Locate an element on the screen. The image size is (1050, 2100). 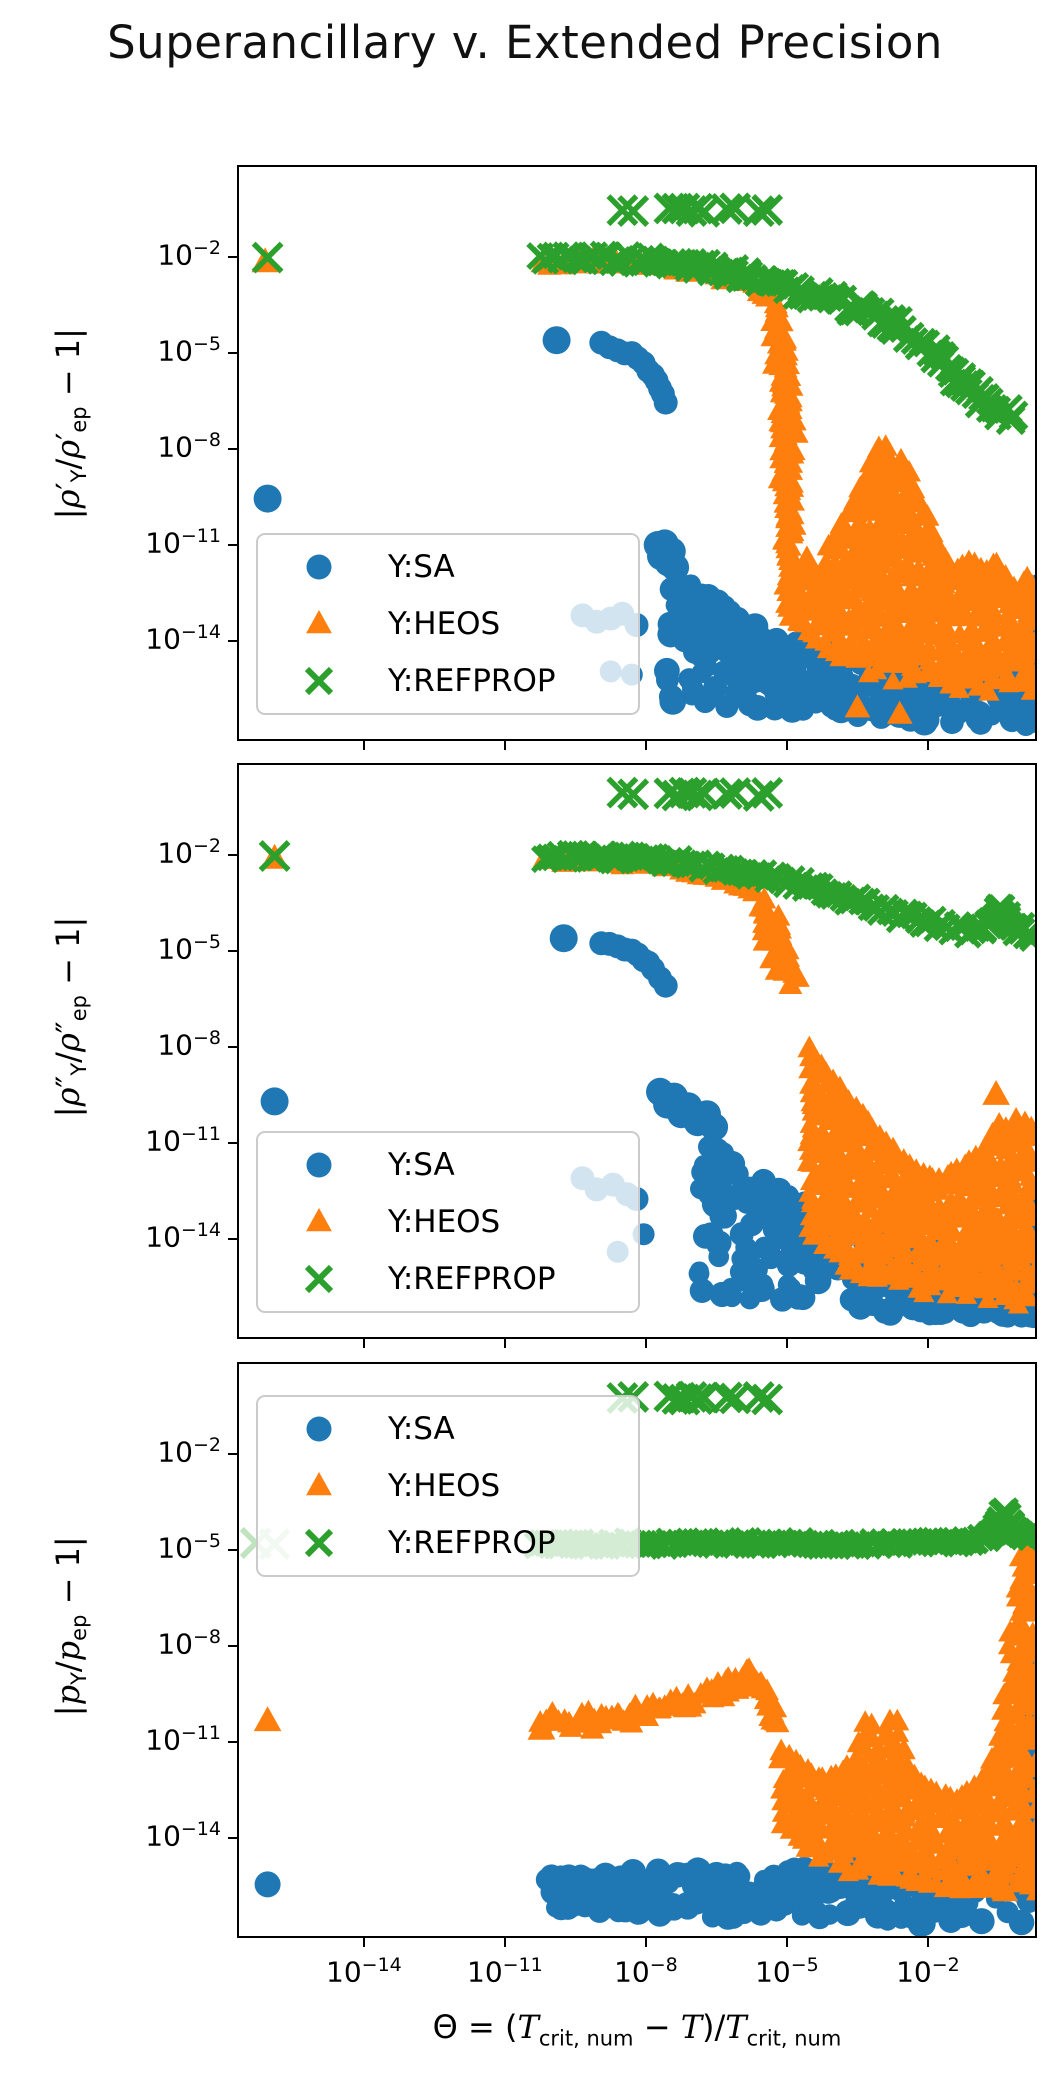
y-axis-label-saturated-liquid-density-deviation: |ρ′Y/ρ′ep − 1| is located at coordinates (70, 424).